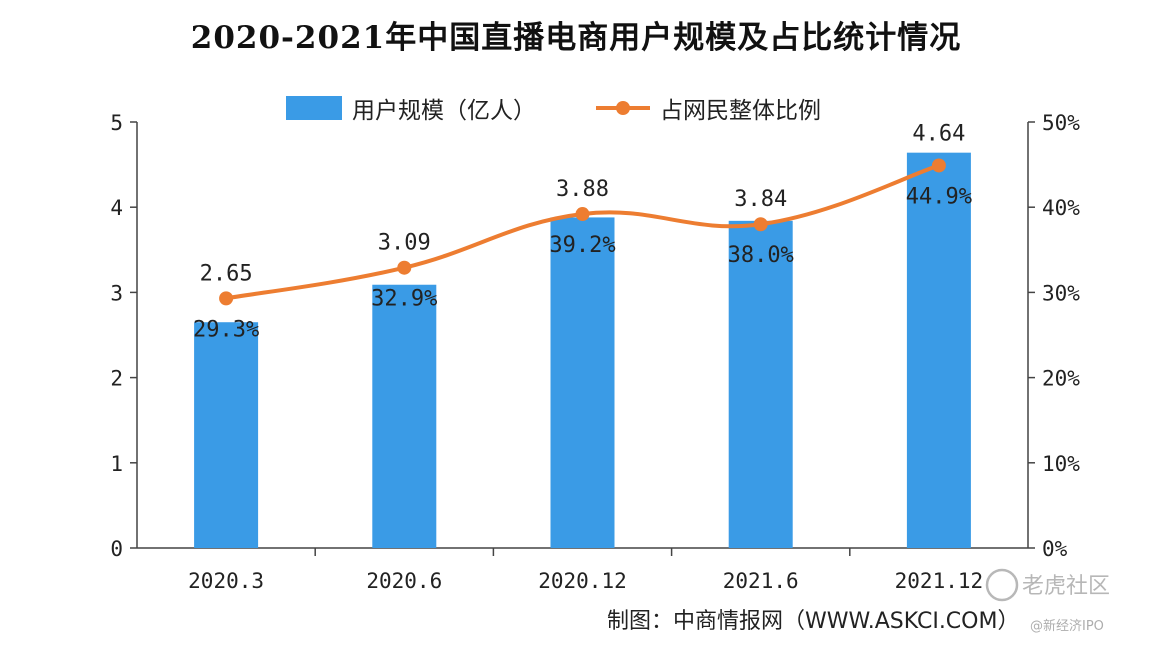 Image resolution: width=1152 pixels, height=652 pixels. What do you see at coordinates (1066, 586) in the screenshot?
I see `watermark-text: 老虎社区` at bounding box center [1066, 586].